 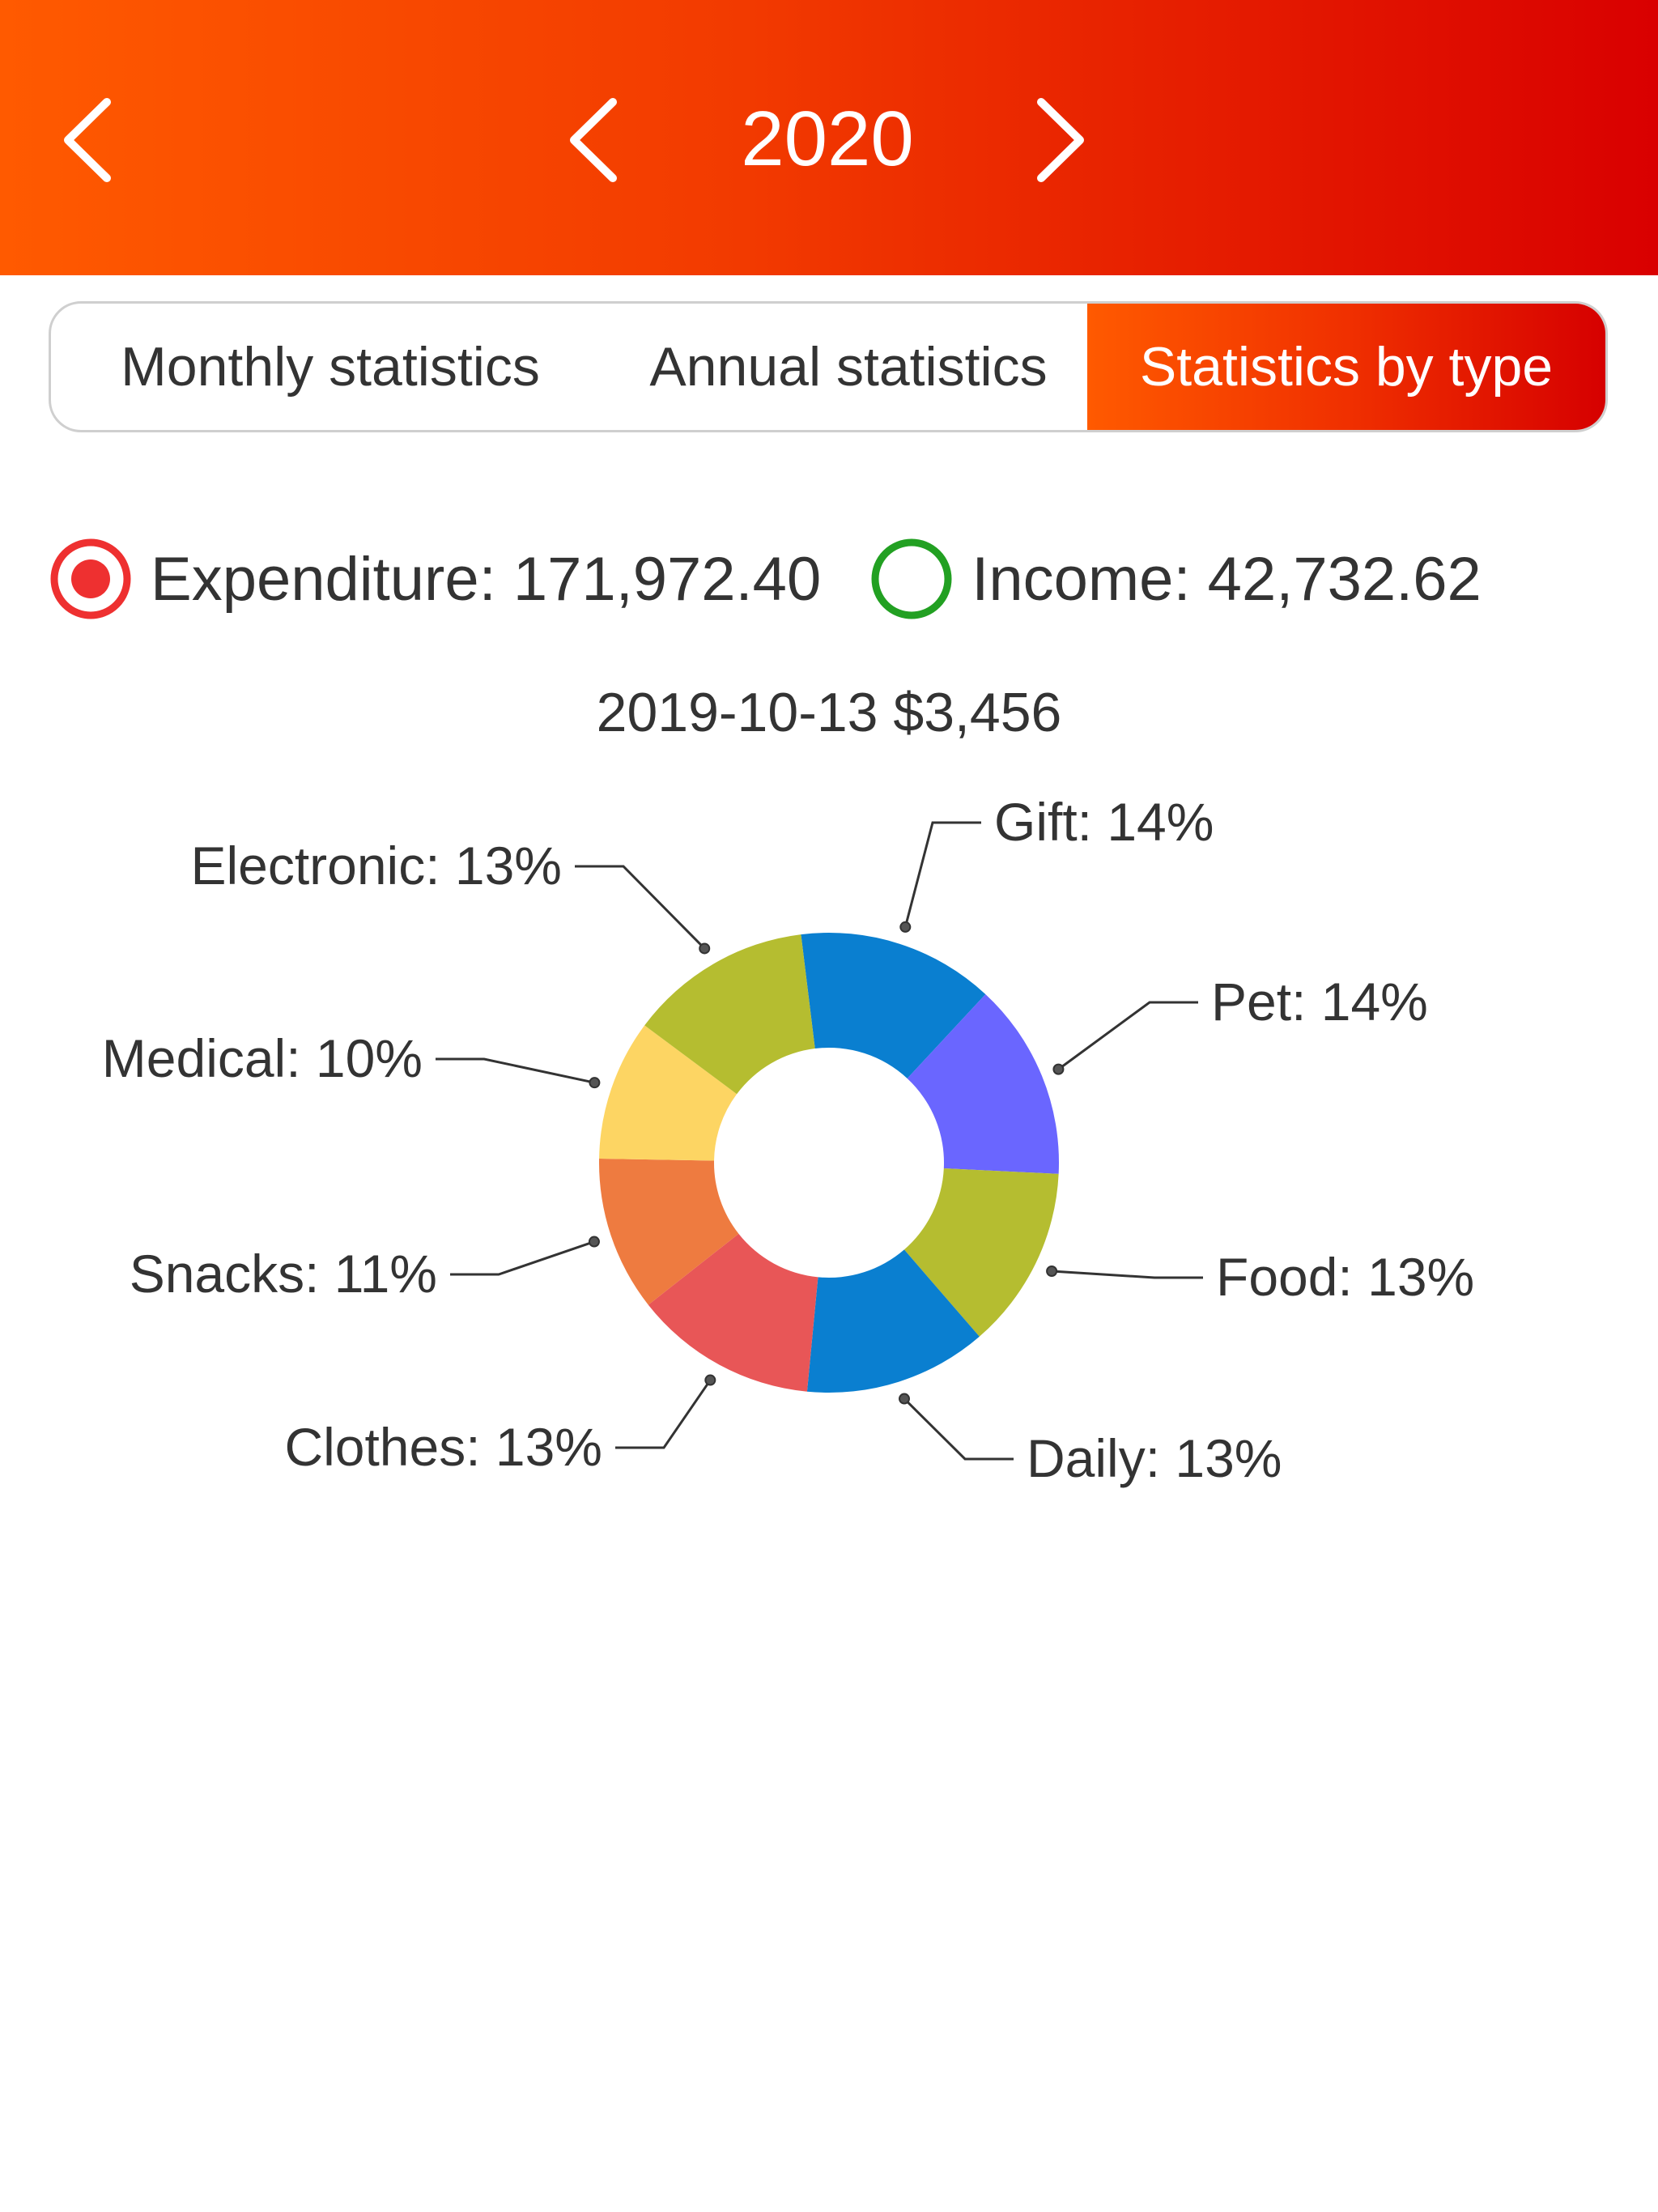 I want to click on slice-label-pet: Pet: 14%, so click(x=1319, y=1002).